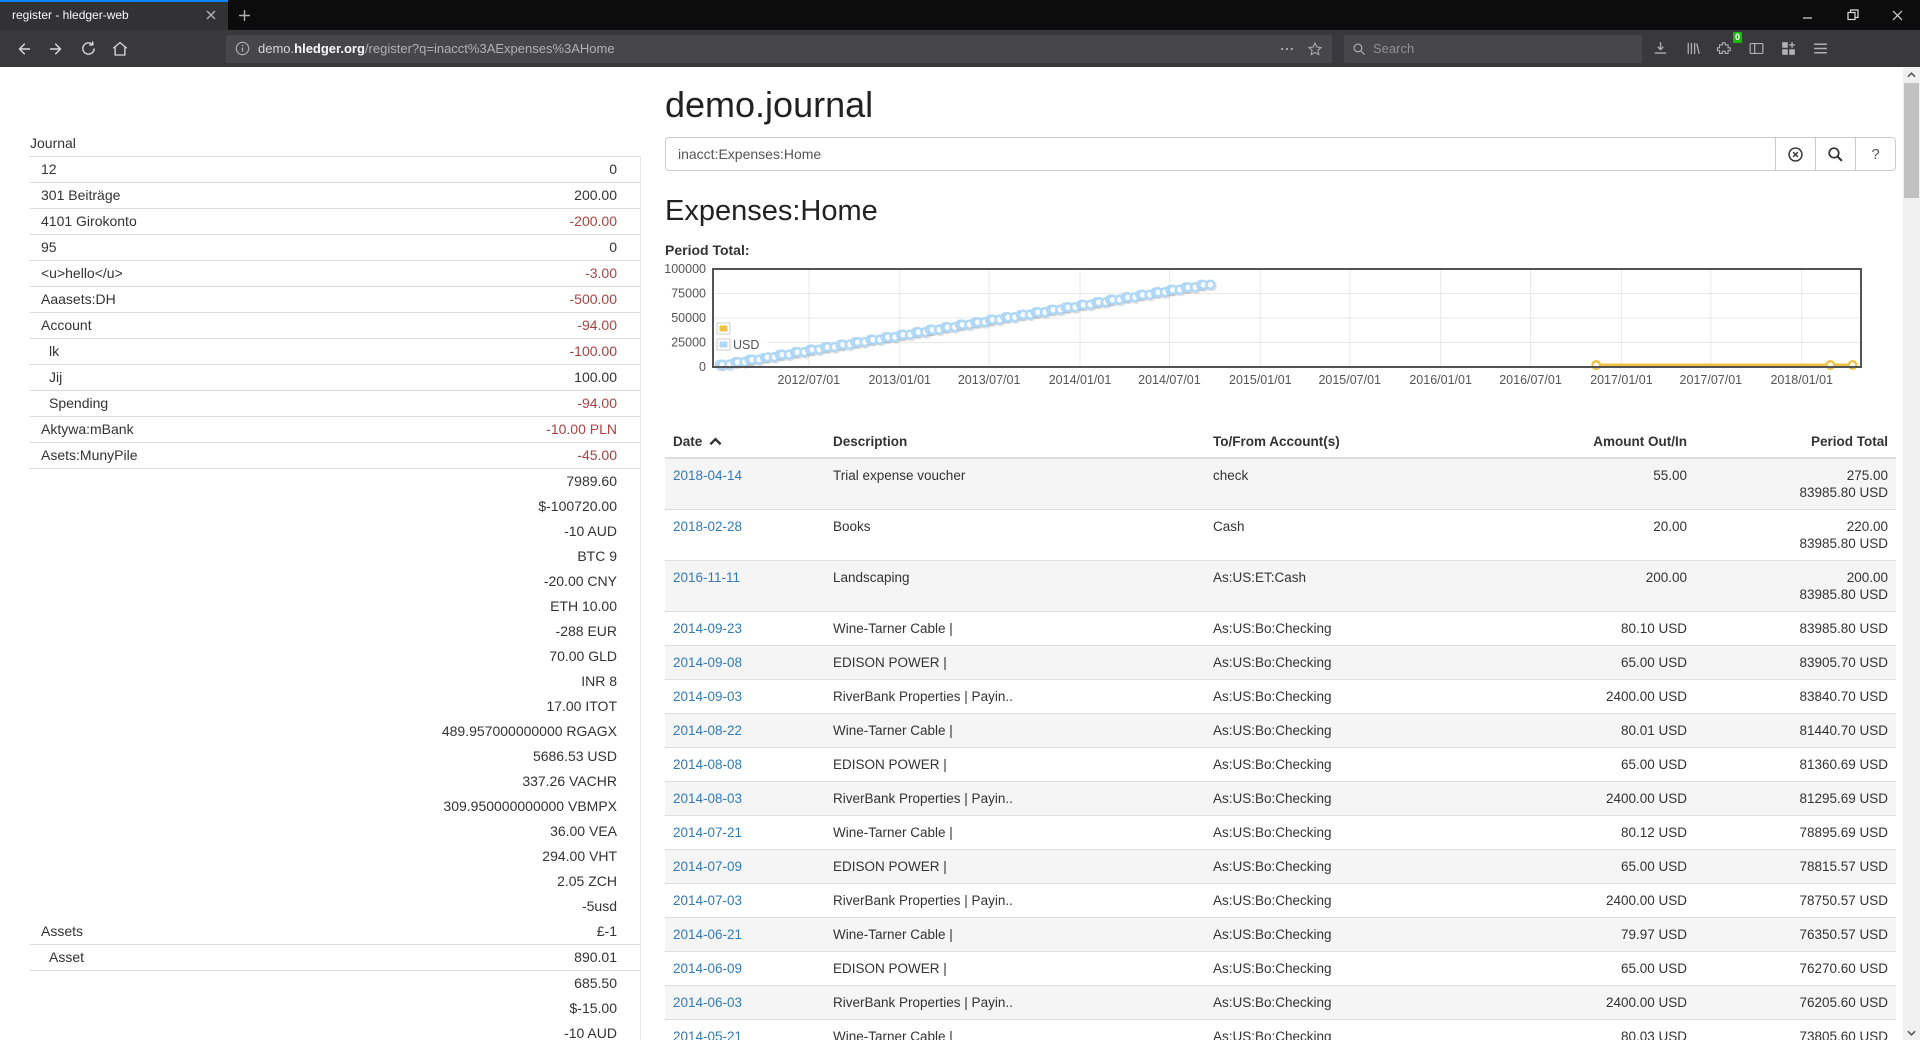  What do you see at coordinates (211, 15) in the screenshot?
I see `tab-close-icon` at bounding box center [211, 15].